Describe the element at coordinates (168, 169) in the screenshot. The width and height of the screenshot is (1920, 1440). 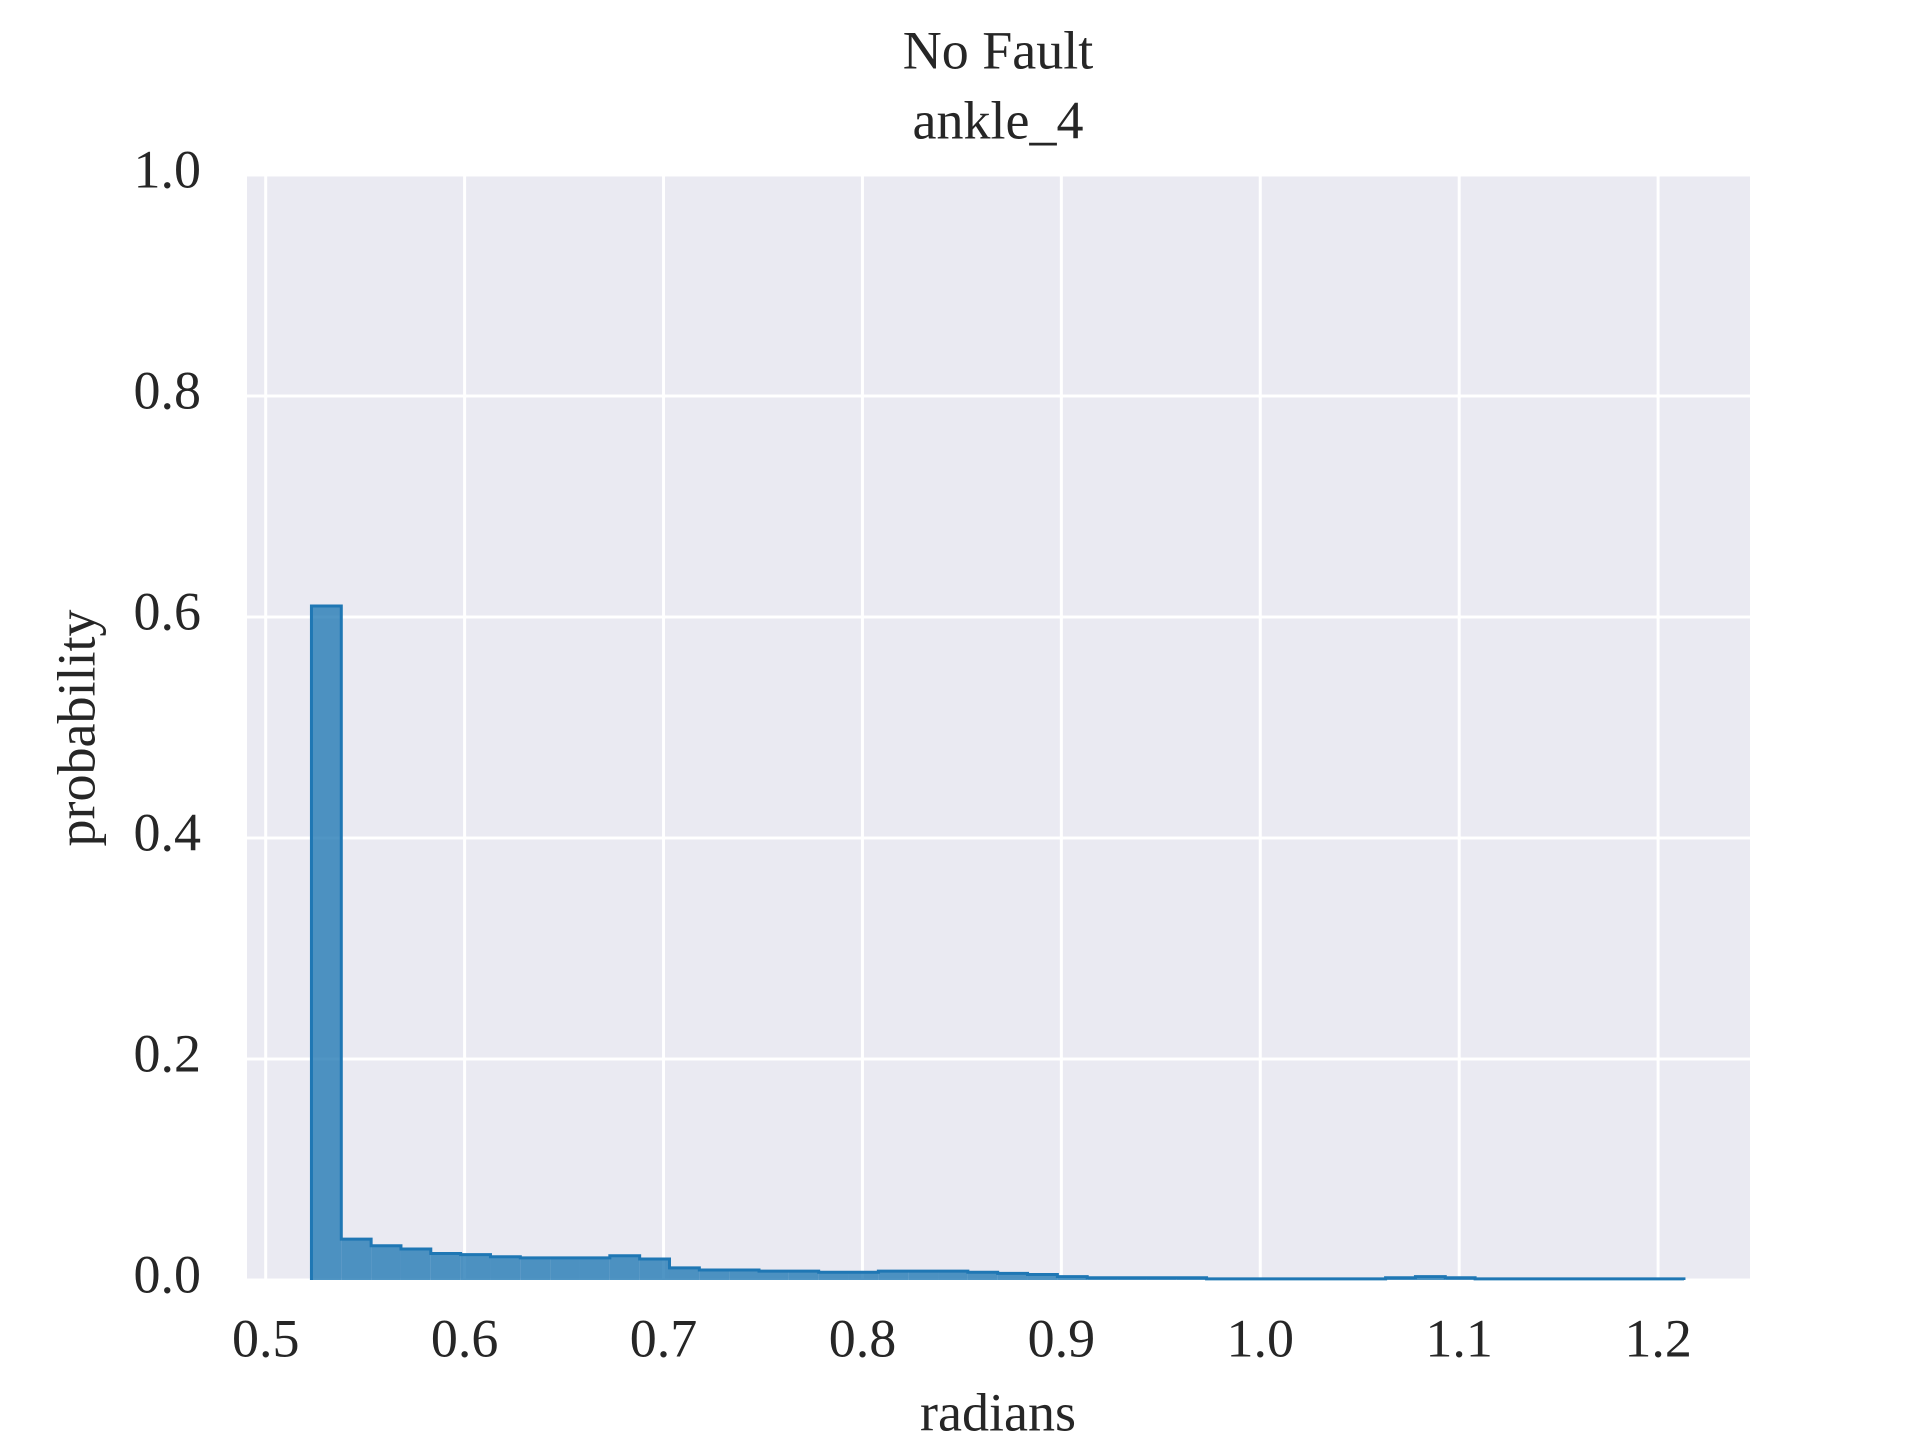
I see `y-tick-label: 1.0` at that location.